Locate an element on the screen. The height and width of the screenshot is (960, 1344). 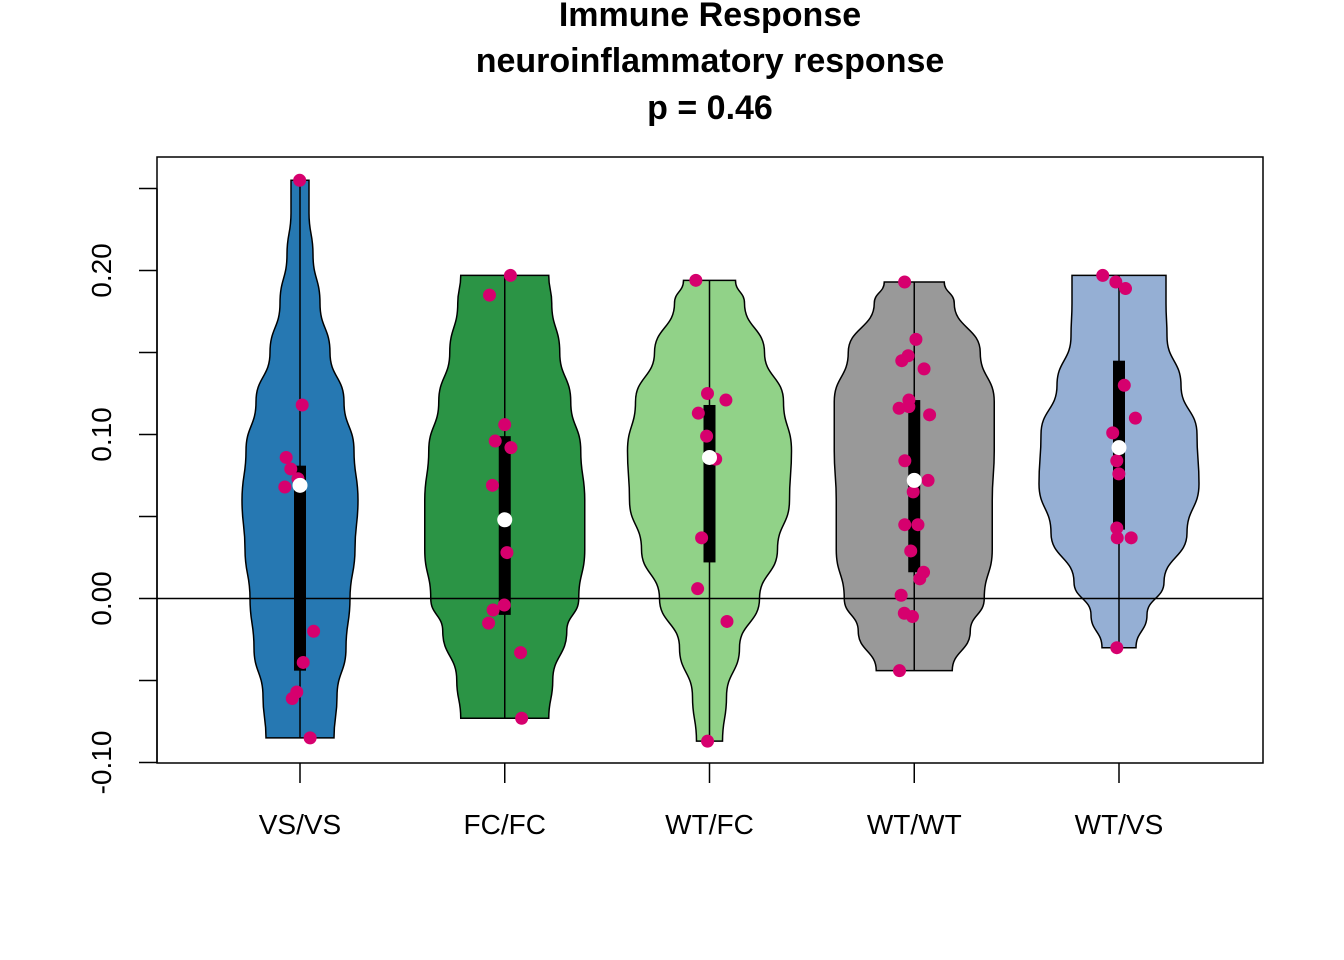
median-marker-fc-fc is located at coordinates (505, 520).